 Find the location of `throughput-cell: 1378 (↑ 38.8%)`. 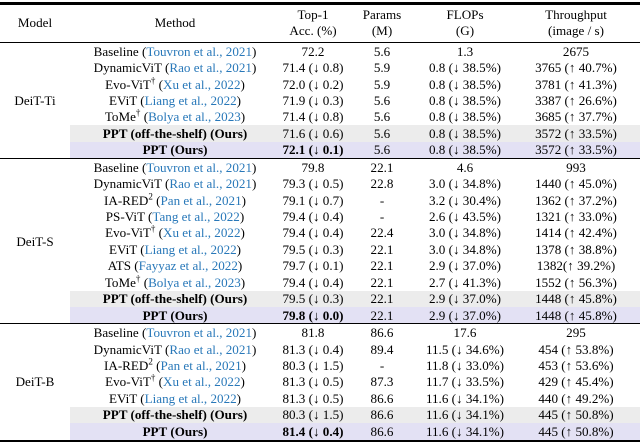

throughput-cell: 1378 (↑ 38.8%) is located at coordinates (576, 249).